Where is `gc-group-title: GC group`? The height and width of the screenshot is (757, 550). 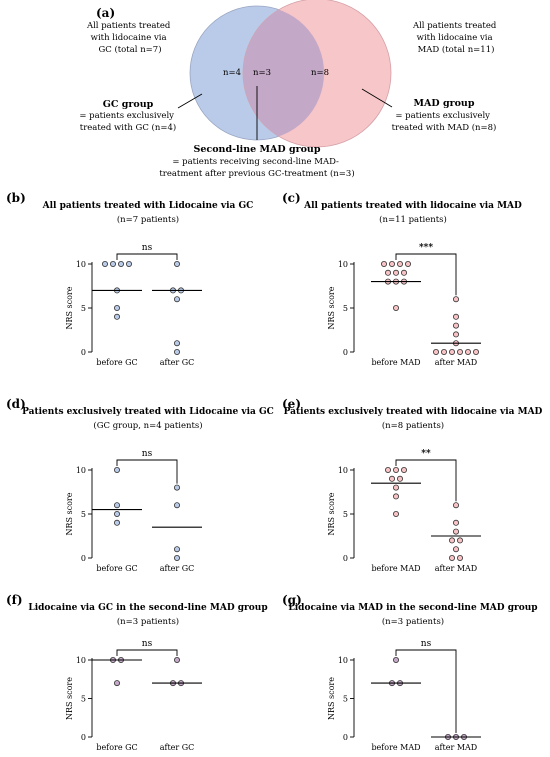
gc-group-title: GC group is located at coordinates (128, 104).